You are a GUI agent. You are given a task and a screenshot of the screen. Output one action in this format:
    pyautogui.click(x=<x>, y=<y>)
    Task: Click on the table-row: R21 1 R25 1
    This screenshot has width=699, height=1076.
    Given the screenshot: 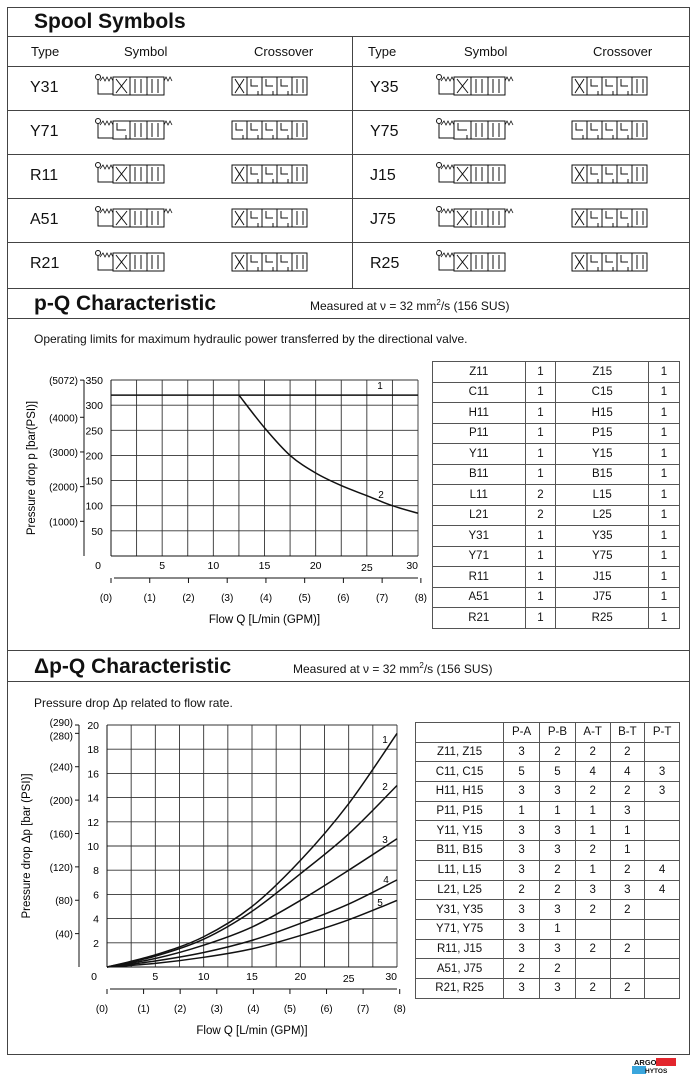 What is the action you would take?
    pyautogui.click(x=556, y=618)
    